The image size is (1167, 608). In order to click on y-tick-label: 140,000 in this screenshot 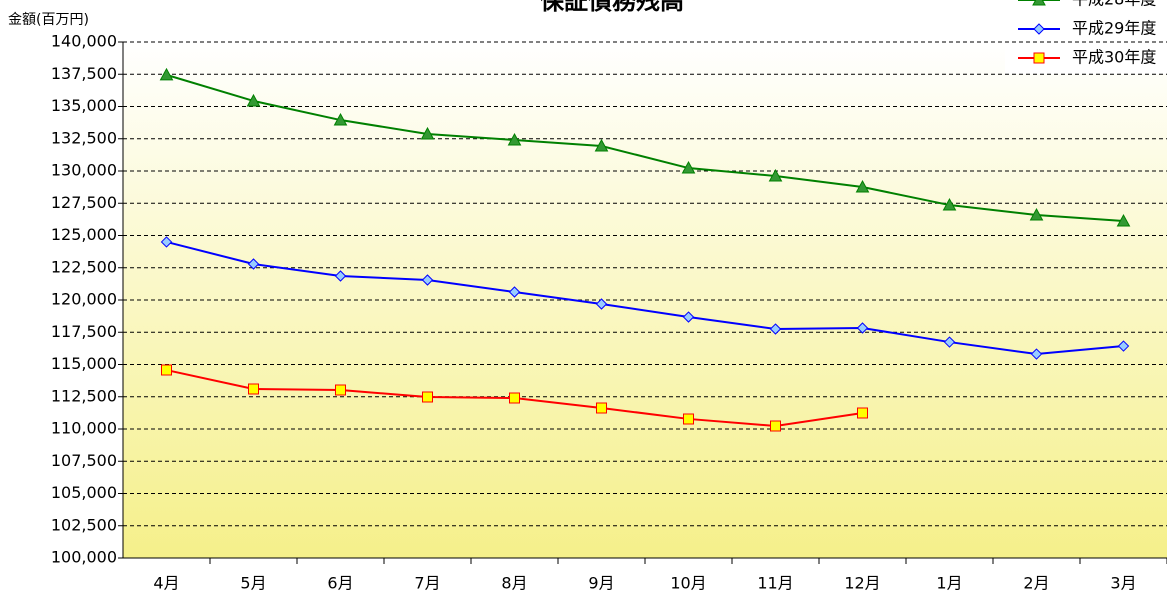, I will do `click(84, 41)`.